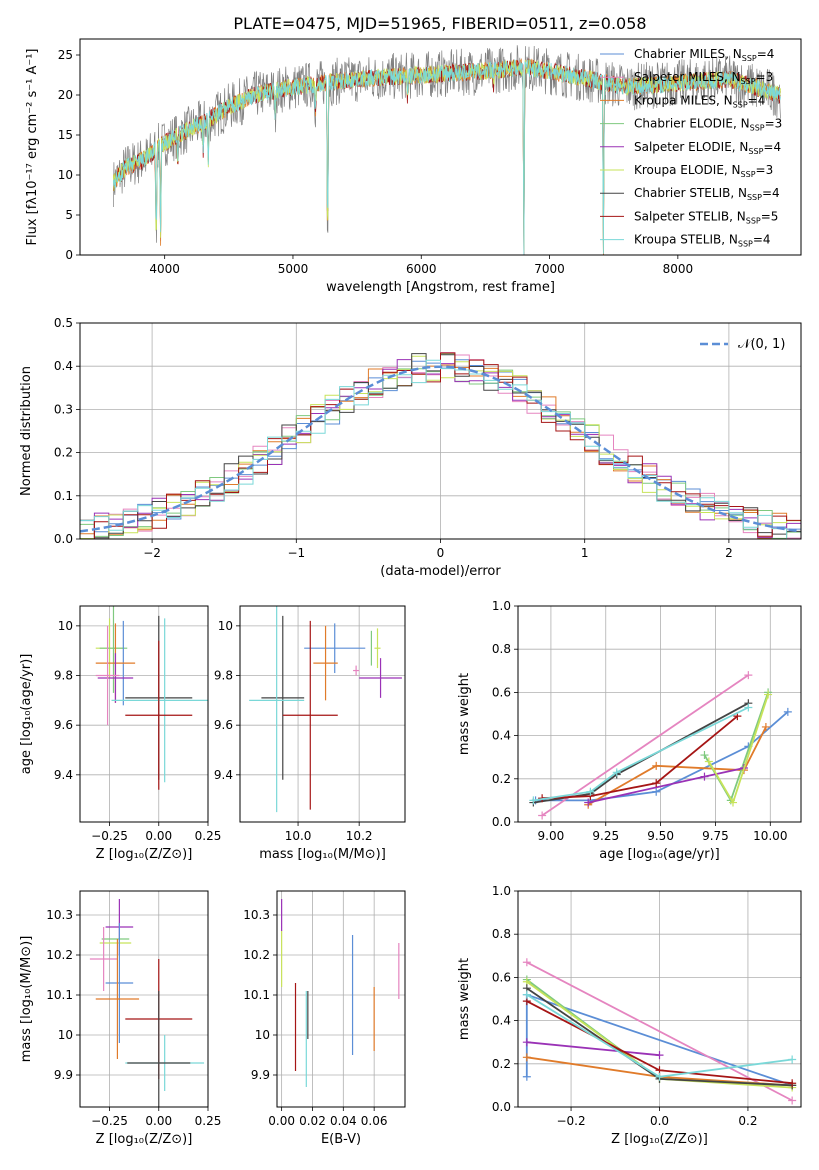 The image size is (819, 1170). Describe the element at coordinates (69, 215) in the screenshot. I see `y-tick-label: 5` at that location.